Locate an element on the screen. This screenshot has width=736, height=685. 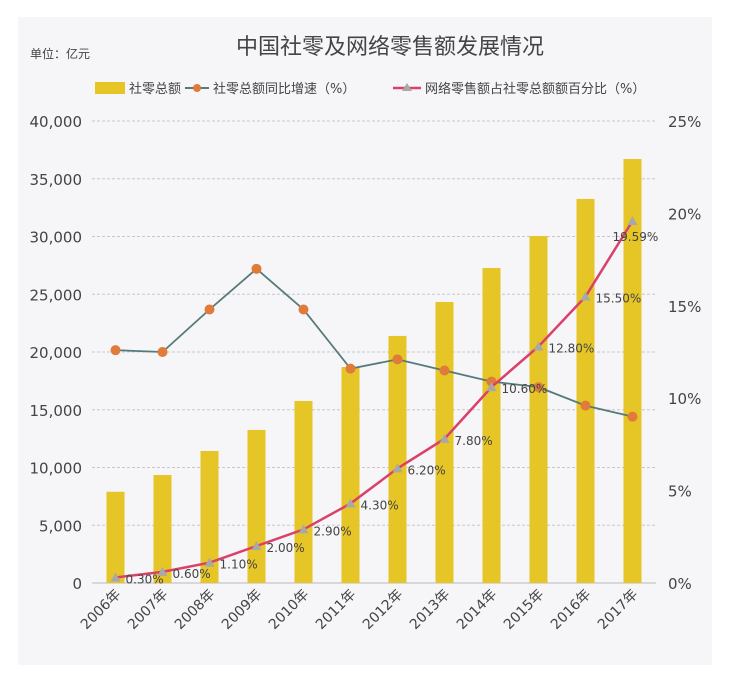
legend-triangle-marker is located at coordinates (407, 87).